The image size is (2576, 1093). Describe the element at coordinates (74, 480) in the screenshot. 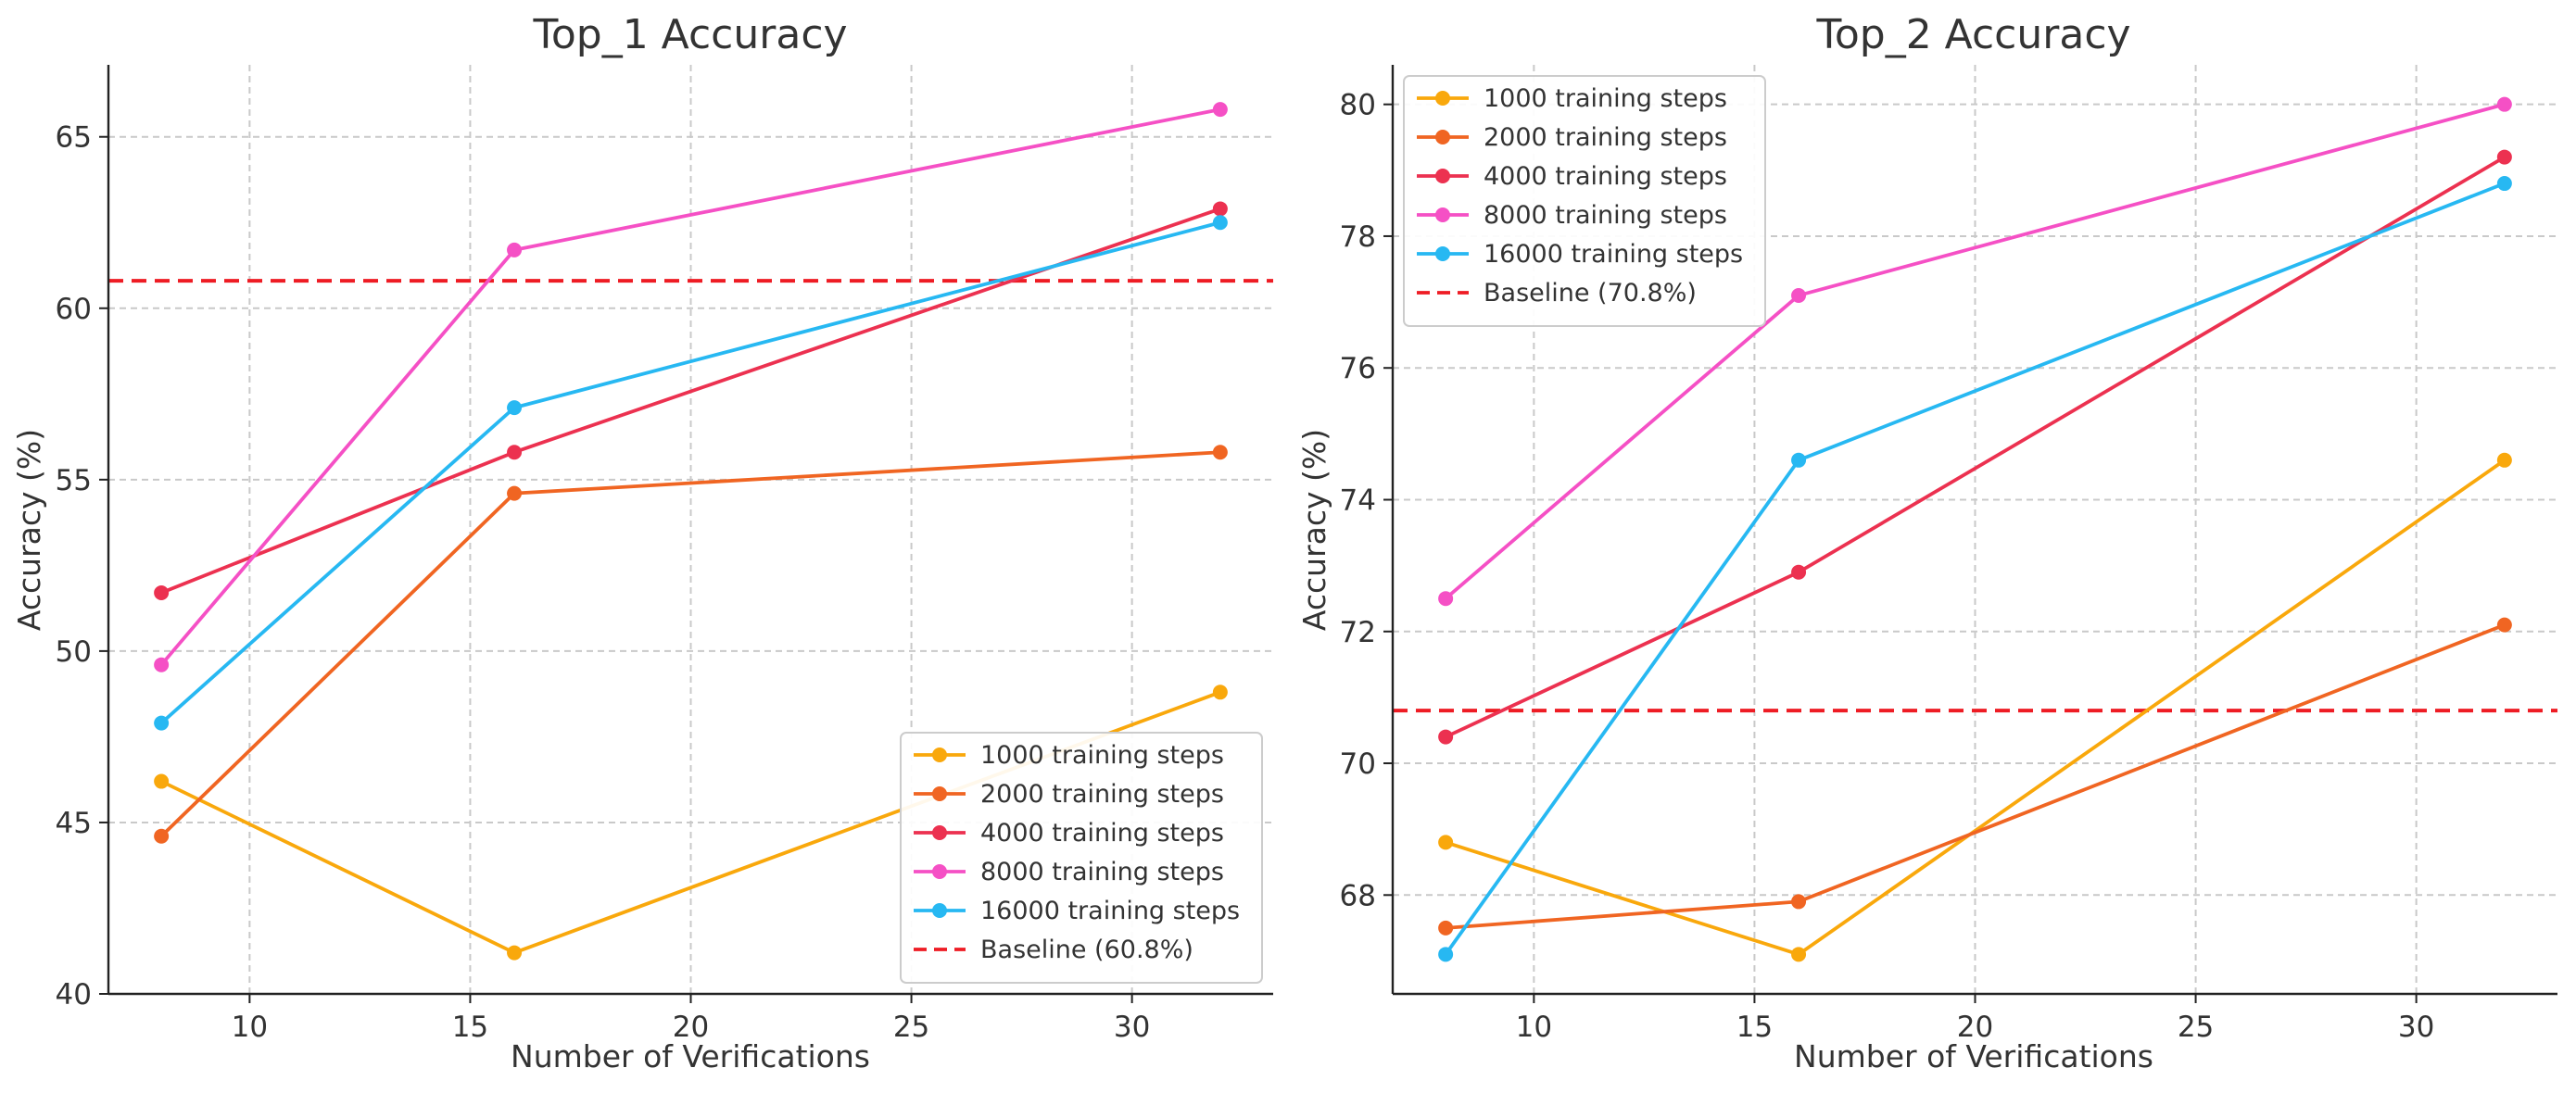

I see `y-tick-label: 55` at that location.